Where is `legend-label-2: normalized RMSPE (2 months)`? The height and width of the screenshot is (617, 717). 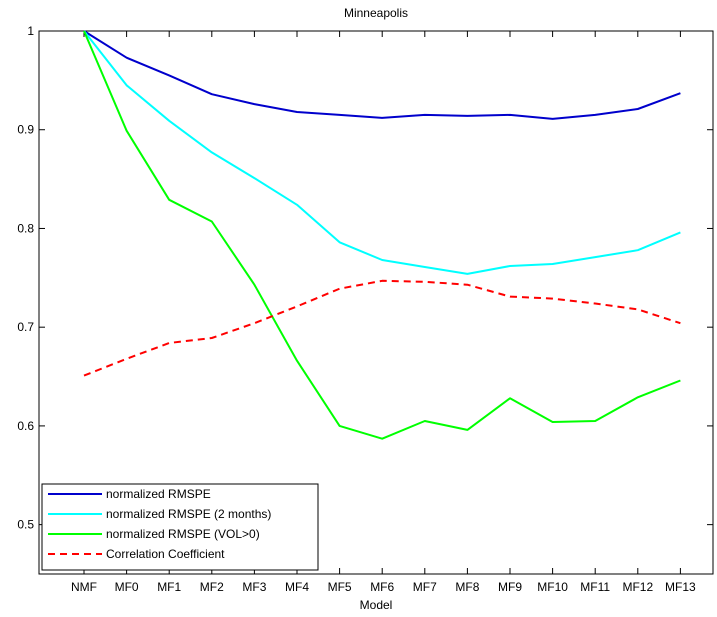
legend-label-2: normalized RMSPE (2 months) is located at coordinates (188, 514).